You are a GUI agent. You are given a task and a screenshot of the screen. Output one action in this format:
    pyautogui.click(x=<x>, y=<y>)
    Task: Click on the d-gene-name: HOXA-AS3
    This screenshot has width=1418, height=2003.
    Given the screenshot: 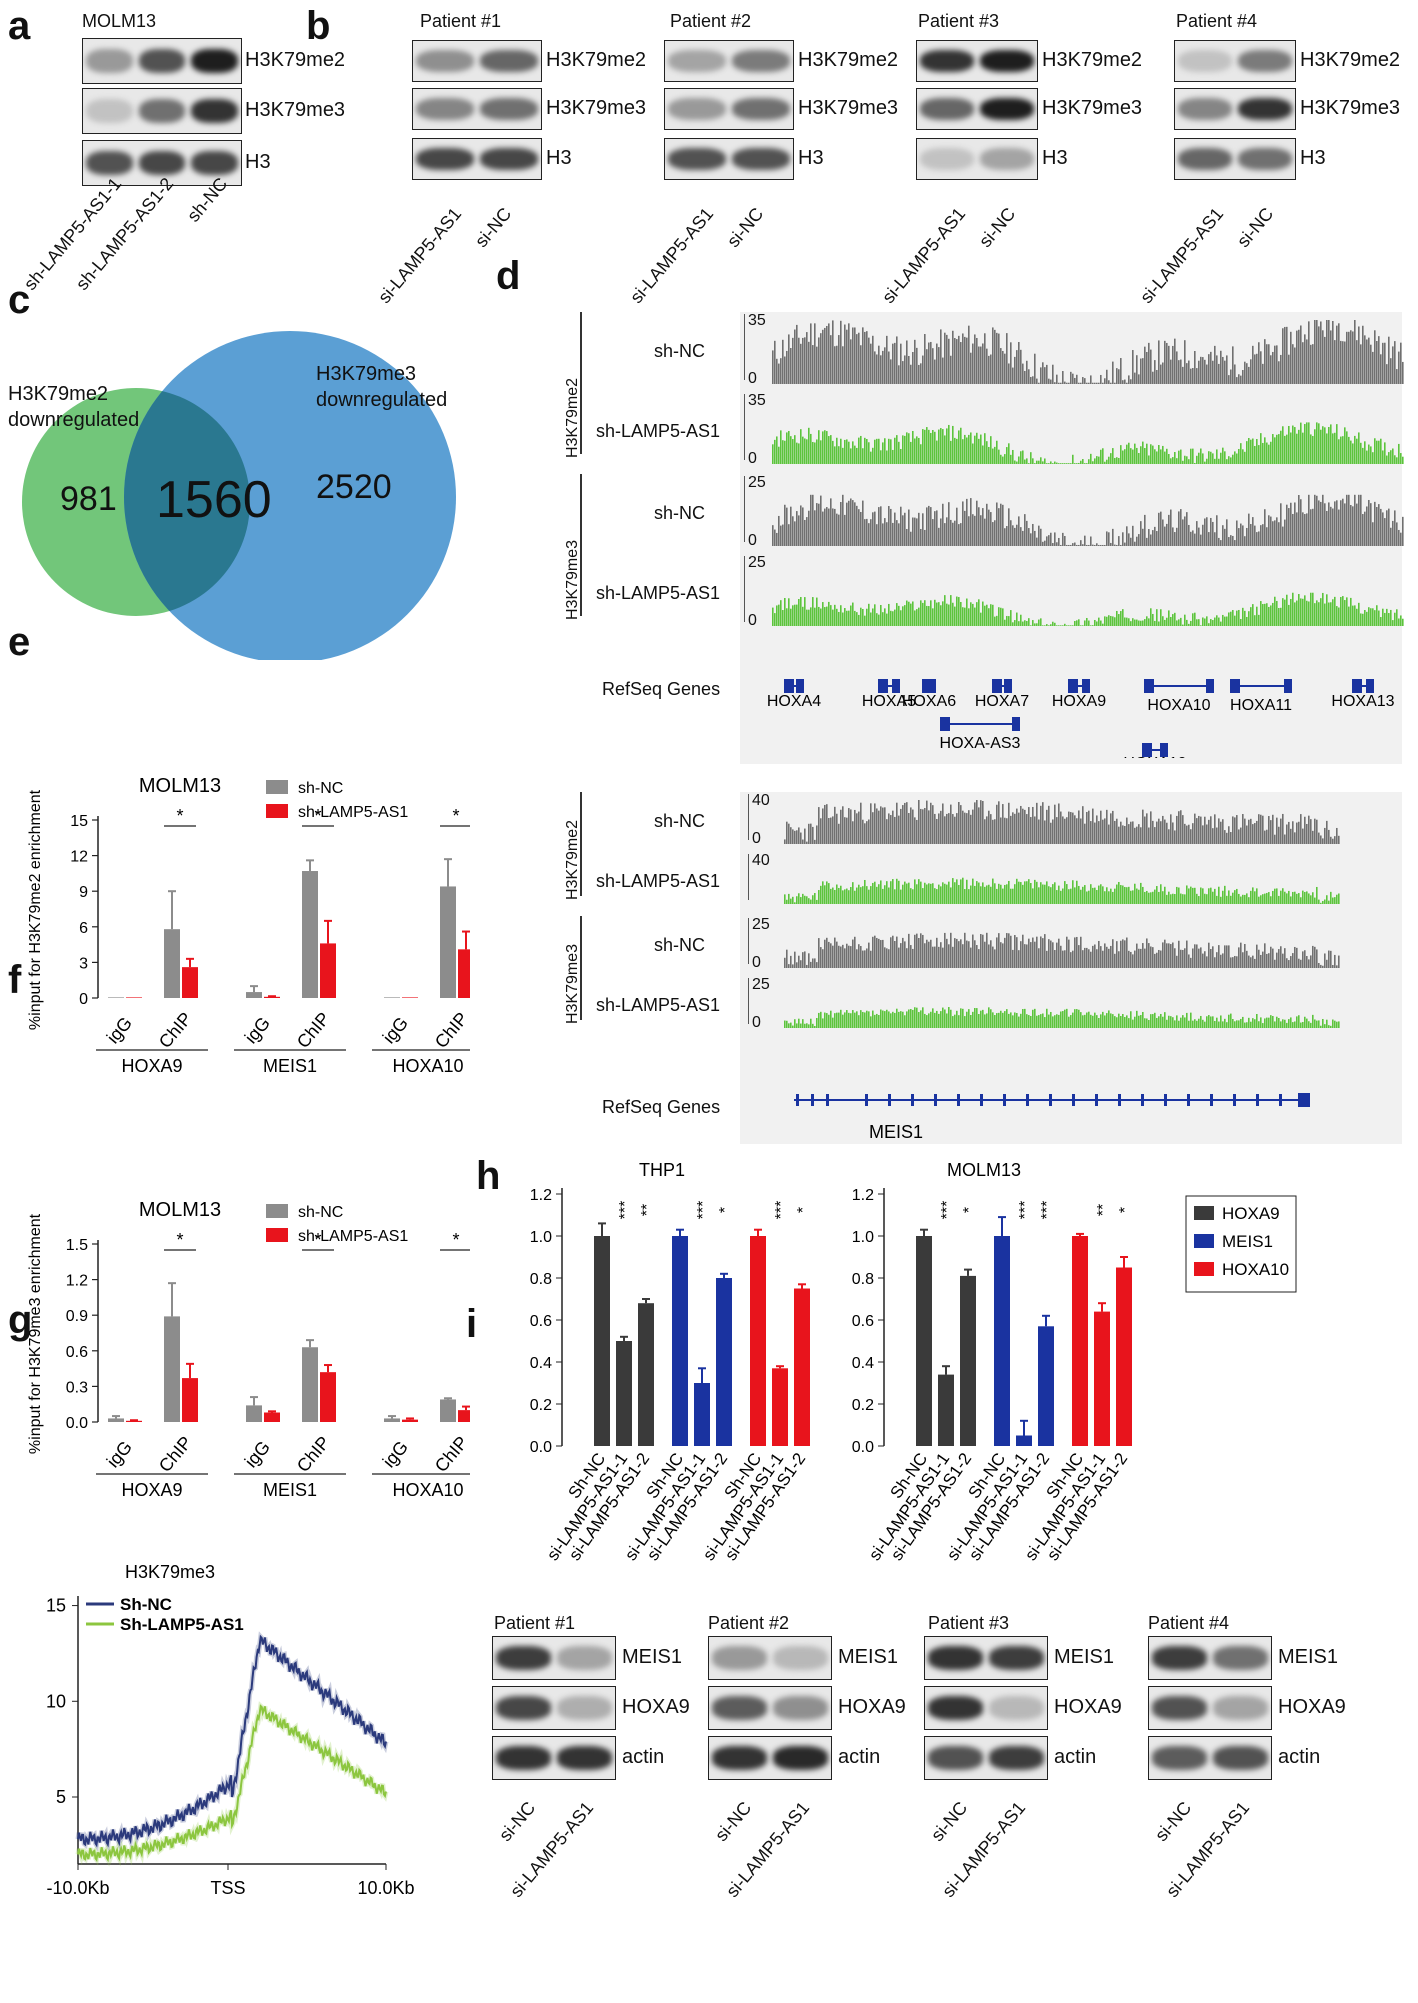 What is the action you would take?
    pyautogui.click(x=980, y=743)
    